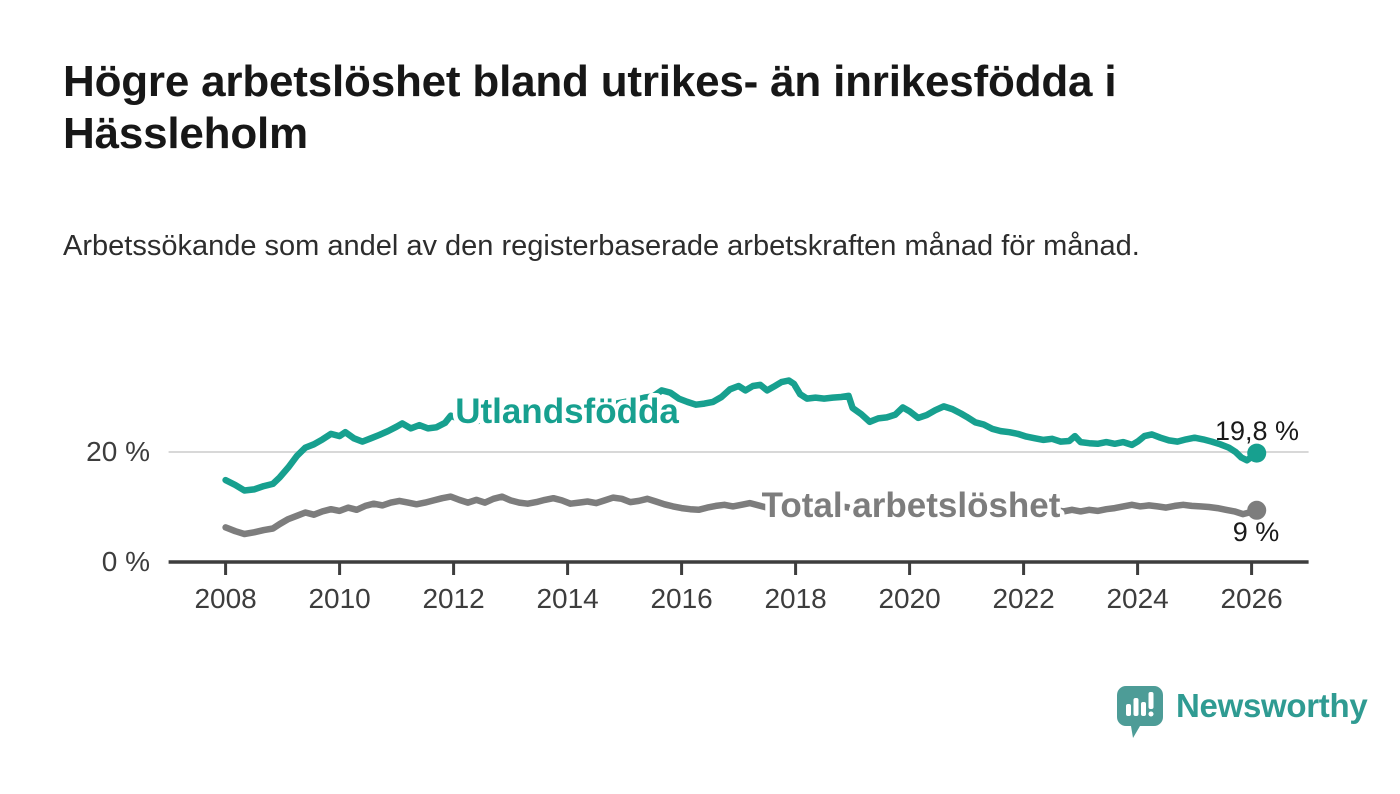  Describe the element at coordinates (1256, 532) in the screenshot. I see `end-value-label-total: 9 %` at that location.